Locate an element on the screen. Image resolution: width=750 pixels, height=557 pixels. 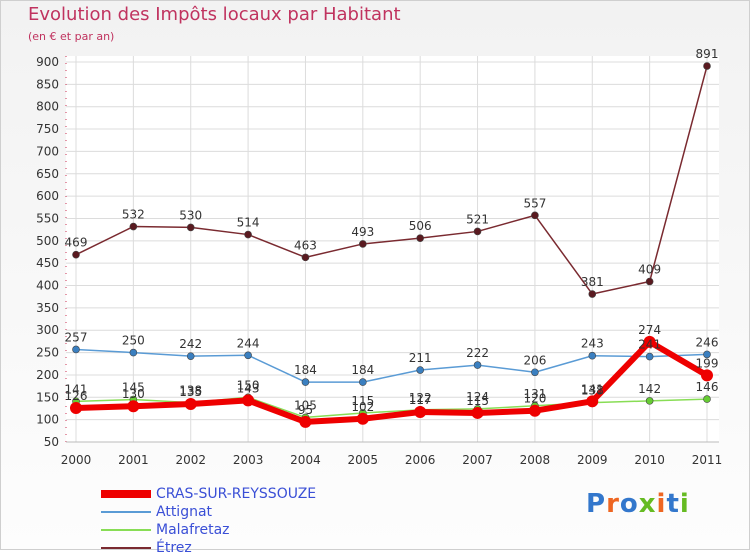
data-label: 243 is located at coordinates (592, 344).